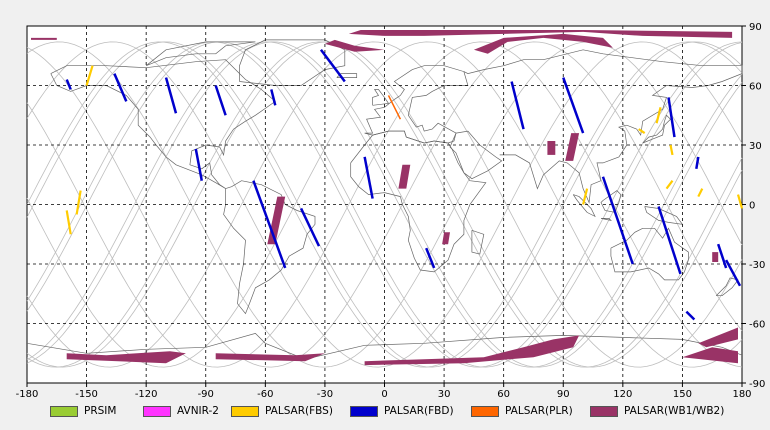 The width and height of the screenshot is (770, 430). What do you see at coordinates (563, 394) in the screenshot?
I see `x-tick-label: 90` at bounding box center [563, 394].